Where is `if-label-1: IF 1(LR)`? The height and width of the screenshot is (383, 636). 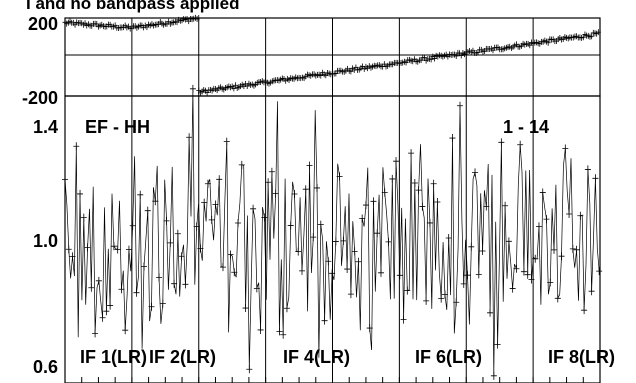 if-label-1: IF 1(LR) is located at coordinates (113, 357).